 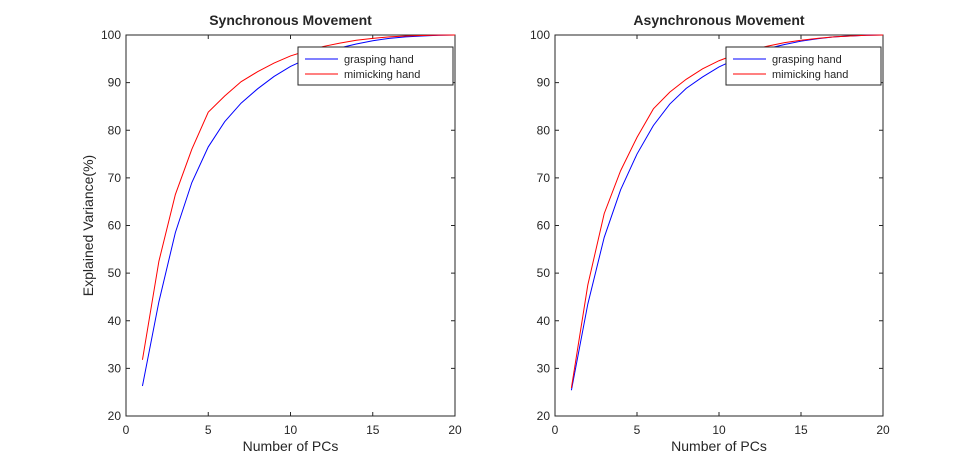 I want to click on y-axis-label: Explained Variance(%), so click(x=88, y=225).